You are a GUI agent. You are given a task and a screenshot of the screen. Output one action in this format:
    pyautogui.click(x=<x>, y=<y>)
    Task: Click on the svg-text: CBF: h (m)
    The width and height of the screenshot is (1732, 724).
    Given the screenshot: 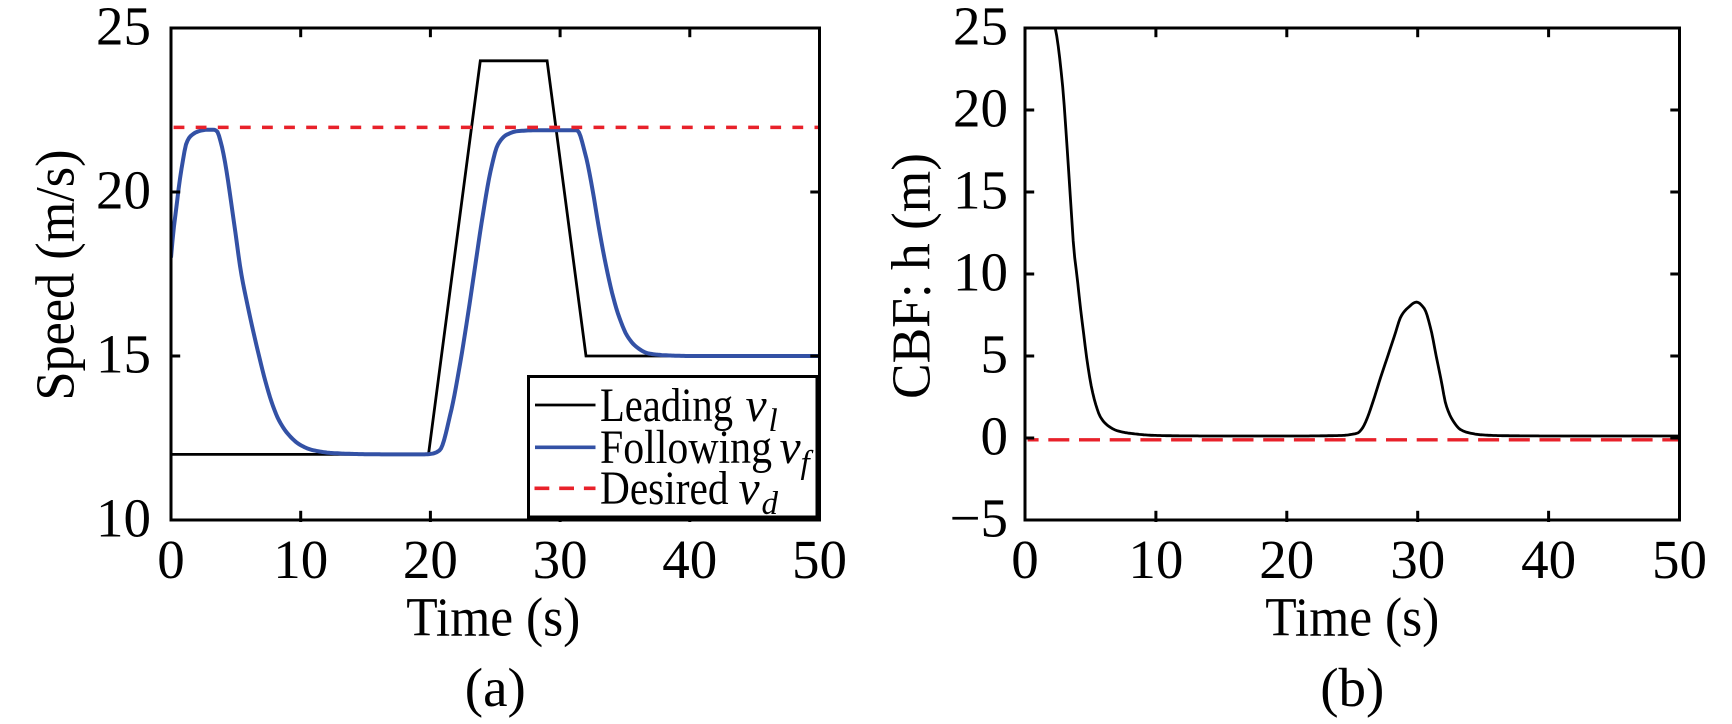 What is the action you would take?
    pyautogui.click(x=911, y=276)
    